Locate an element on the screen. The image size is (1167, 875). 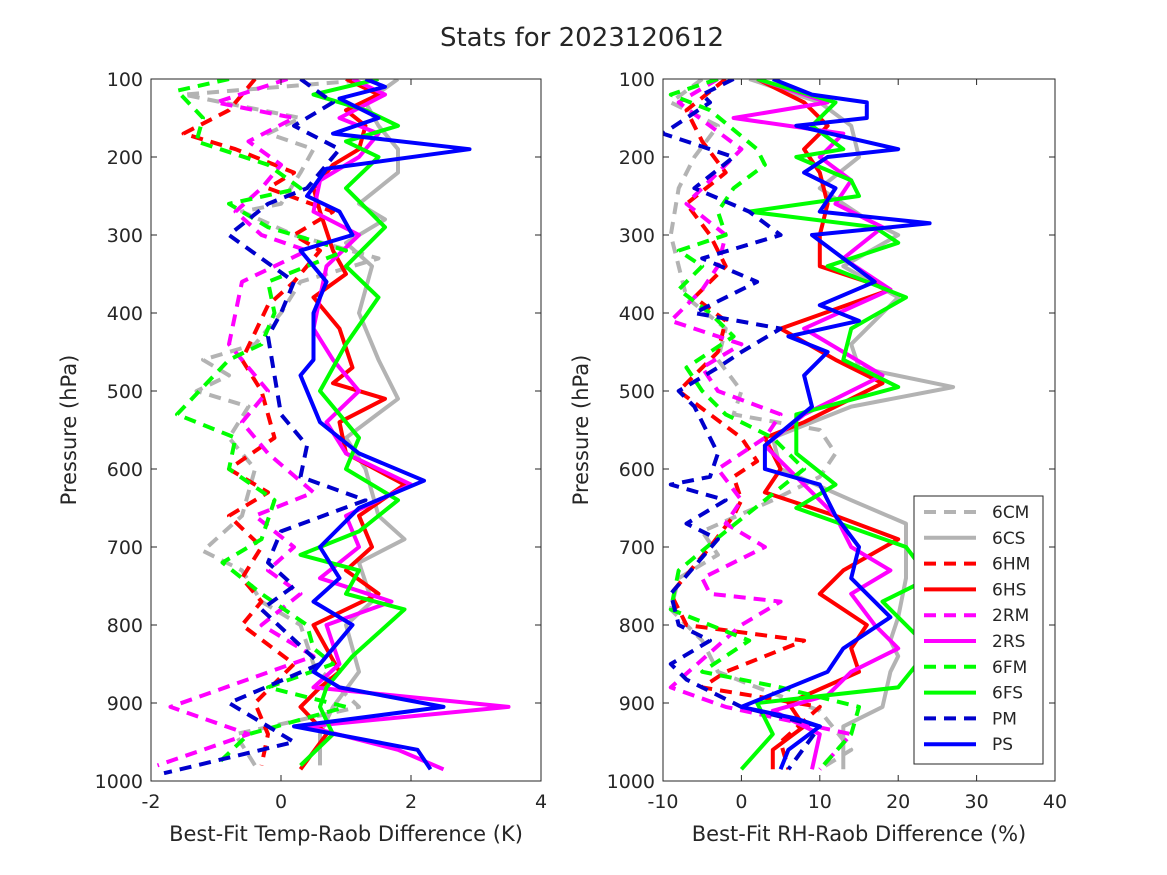
x-tick-label: -10 is located at coordinates (662, 802).